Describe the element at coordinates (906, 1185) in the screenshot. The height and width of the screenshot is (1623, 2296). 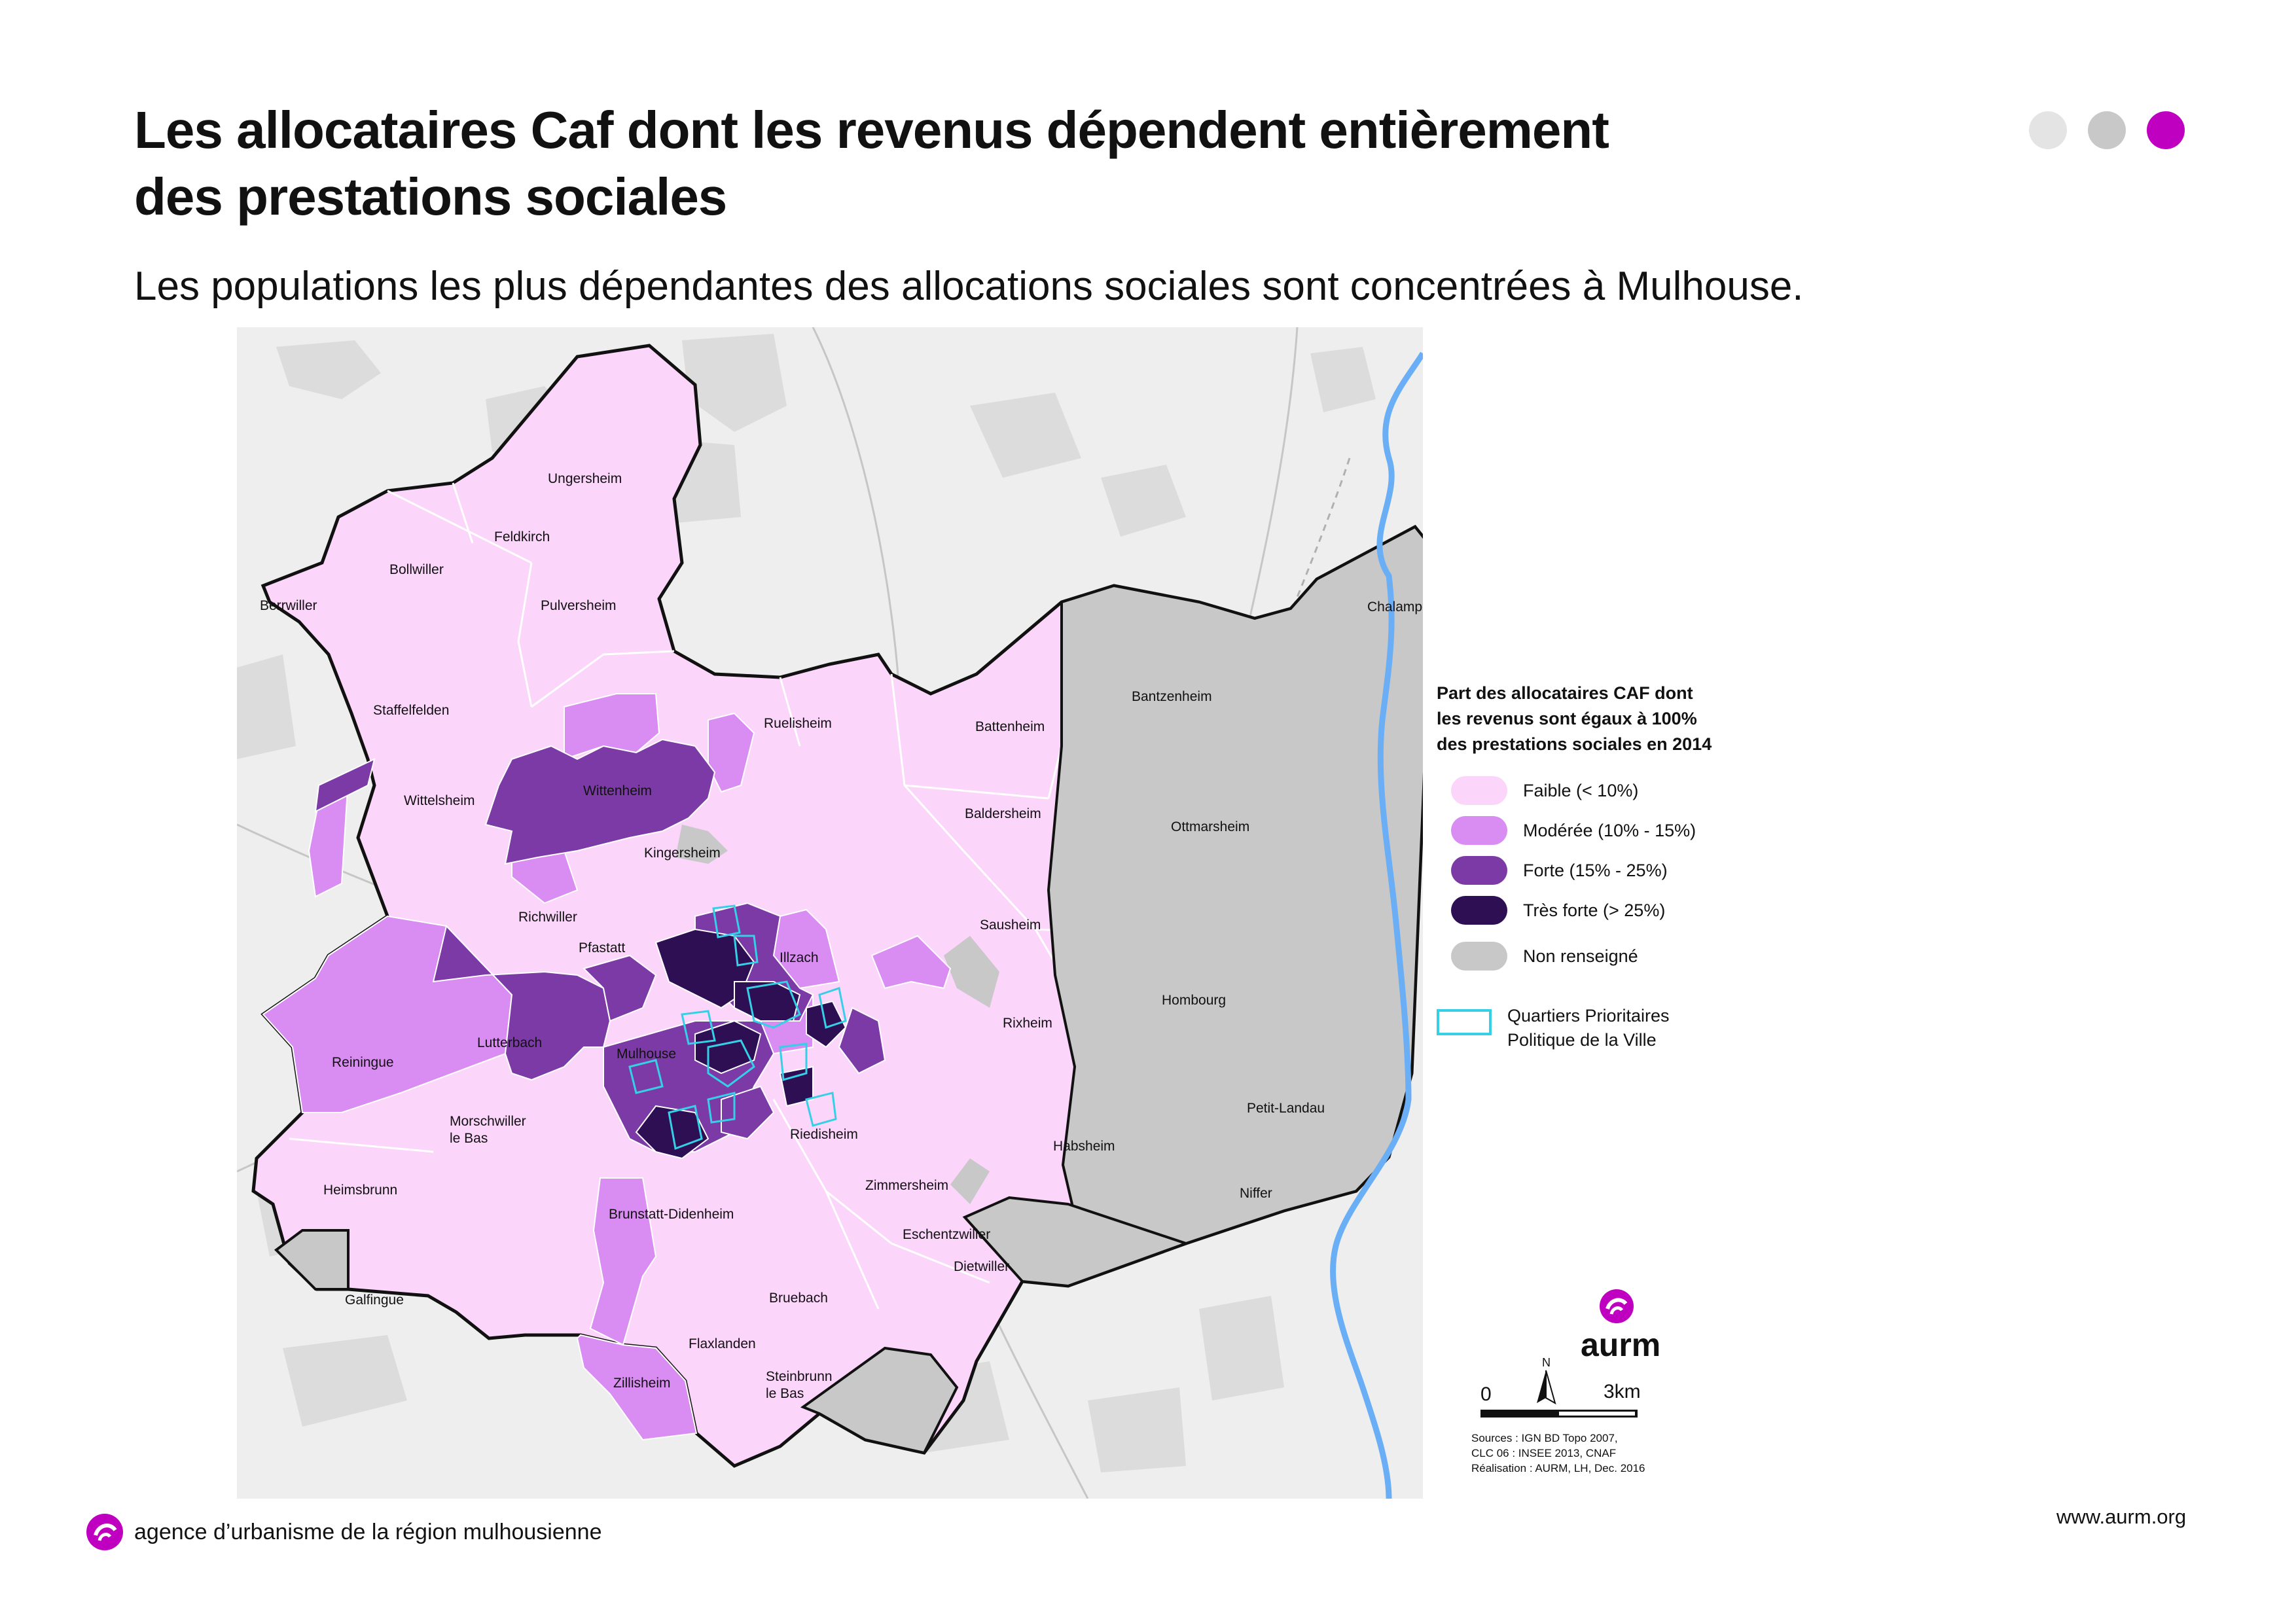
I see `label-zimmersheim: Zimmersheim` at that location.